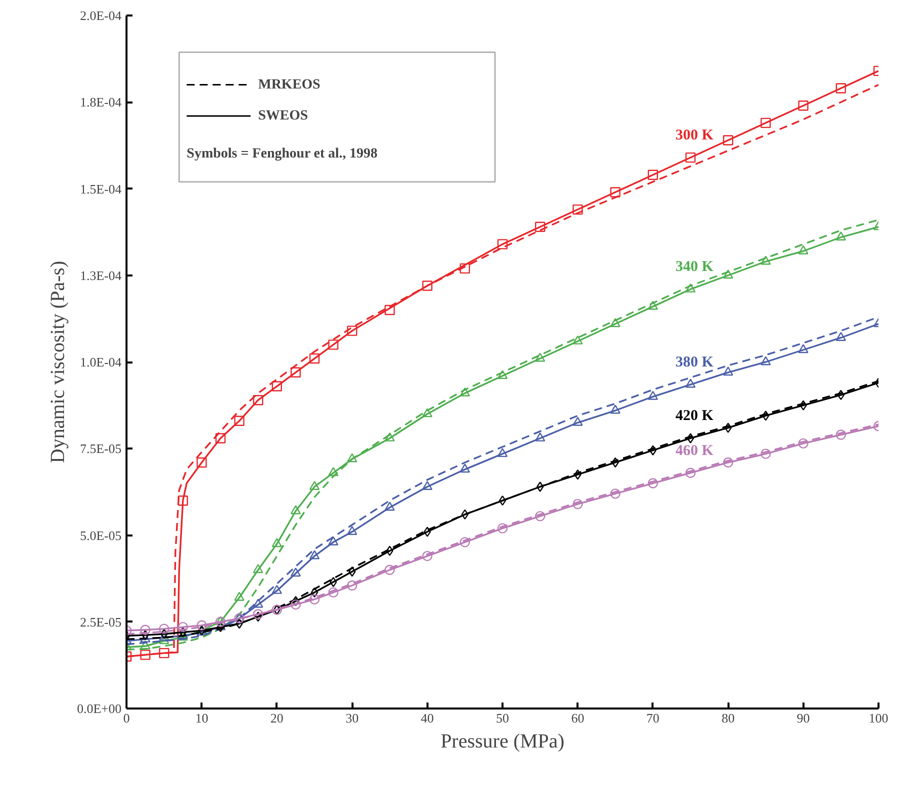  What do you see at coordinates (101, 102) in the screenshot?
I see `y-tick-label: 1.8E-04` at bounding box center [101, 102].